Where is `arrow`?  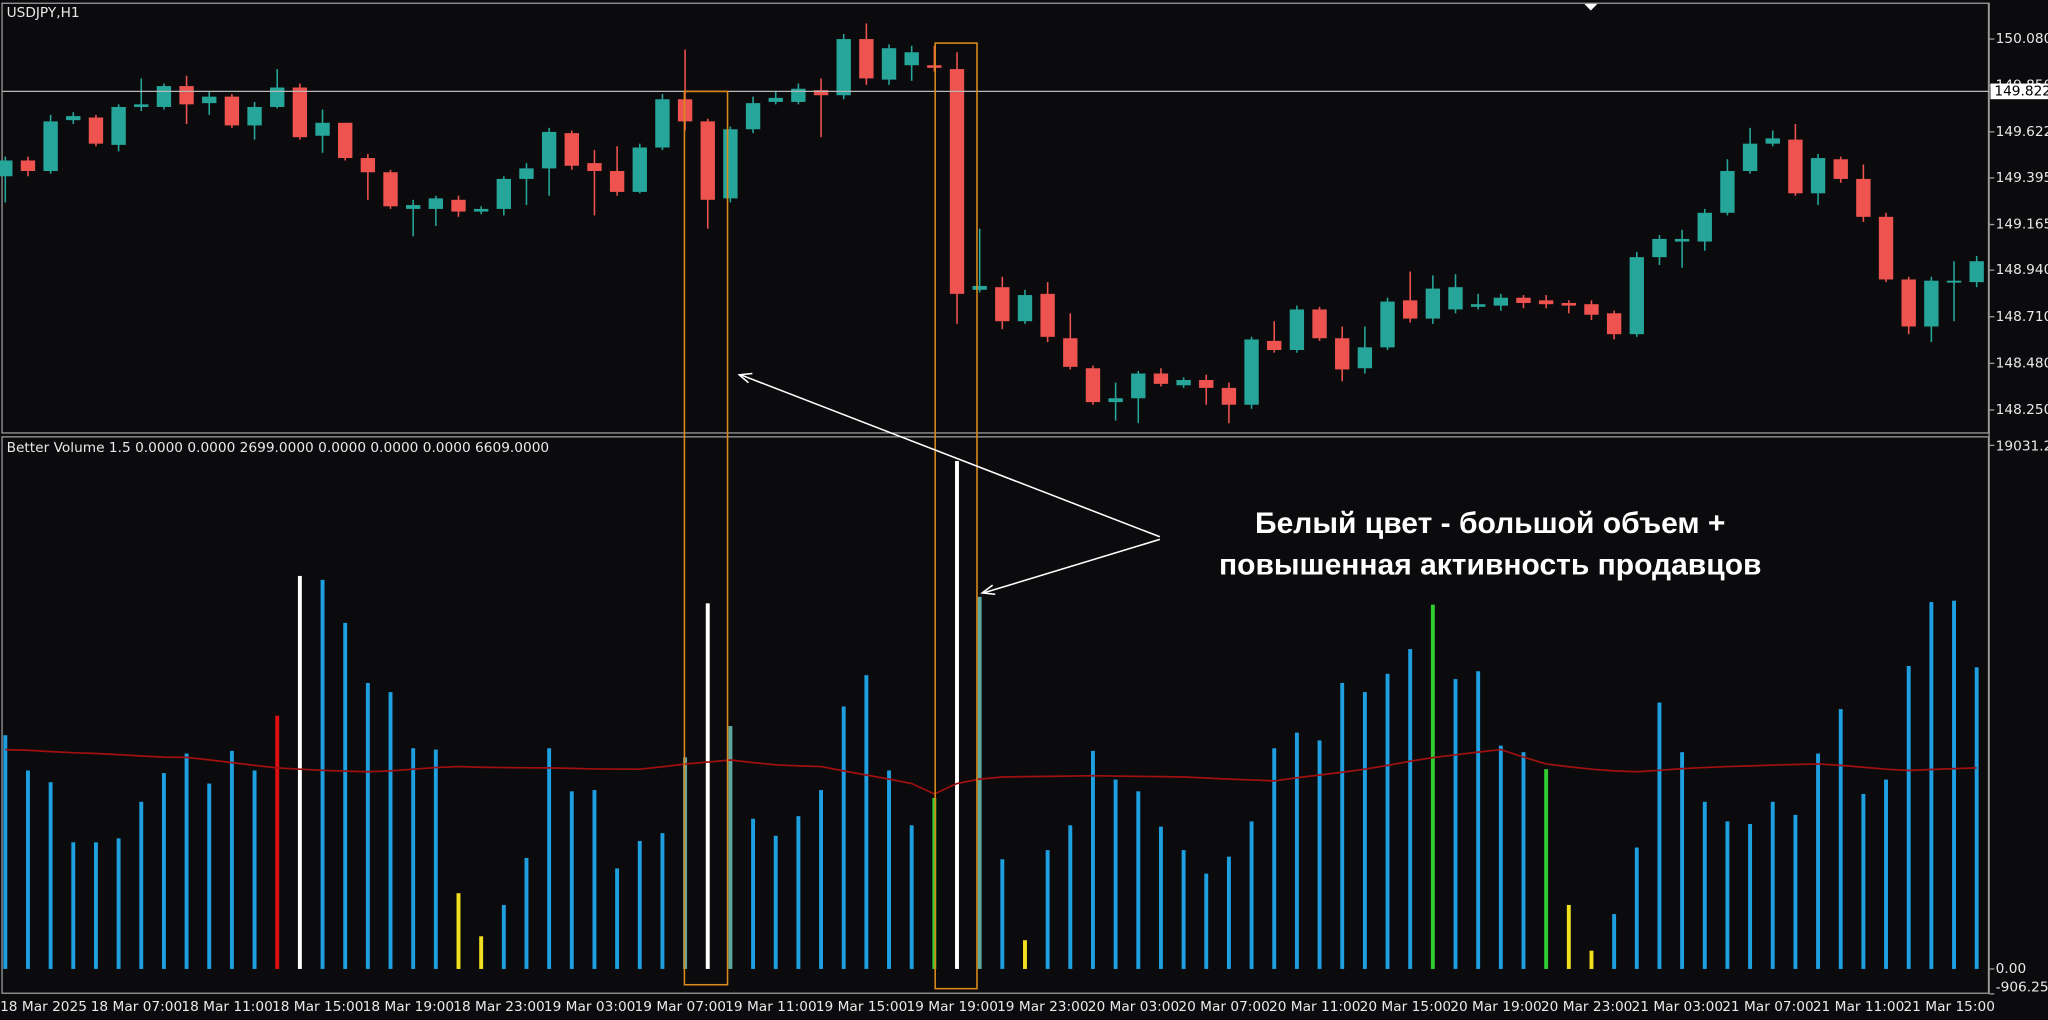
arrow is located at coordinates (950, 456).